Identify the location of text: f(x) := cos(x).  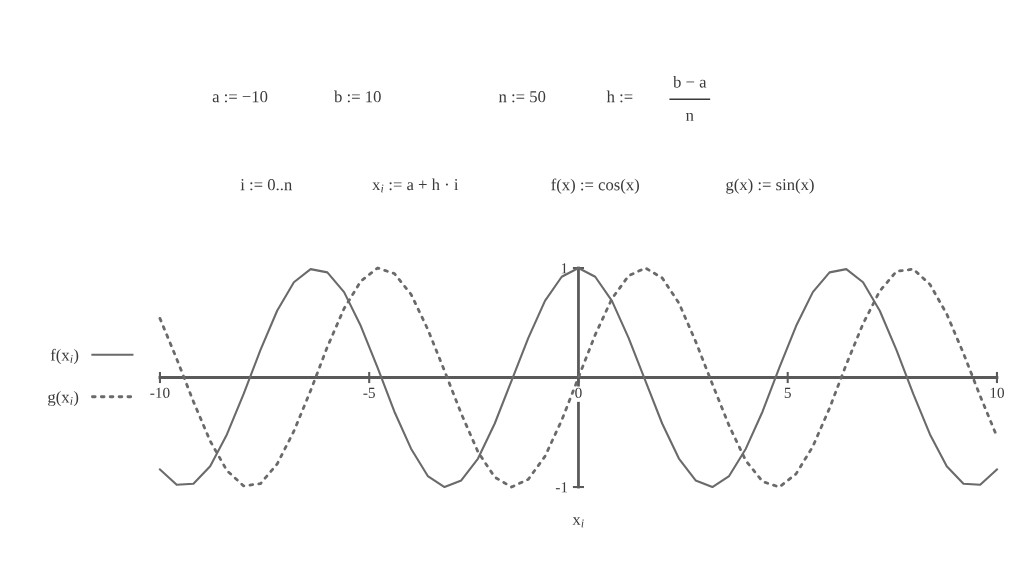
(595, 186).